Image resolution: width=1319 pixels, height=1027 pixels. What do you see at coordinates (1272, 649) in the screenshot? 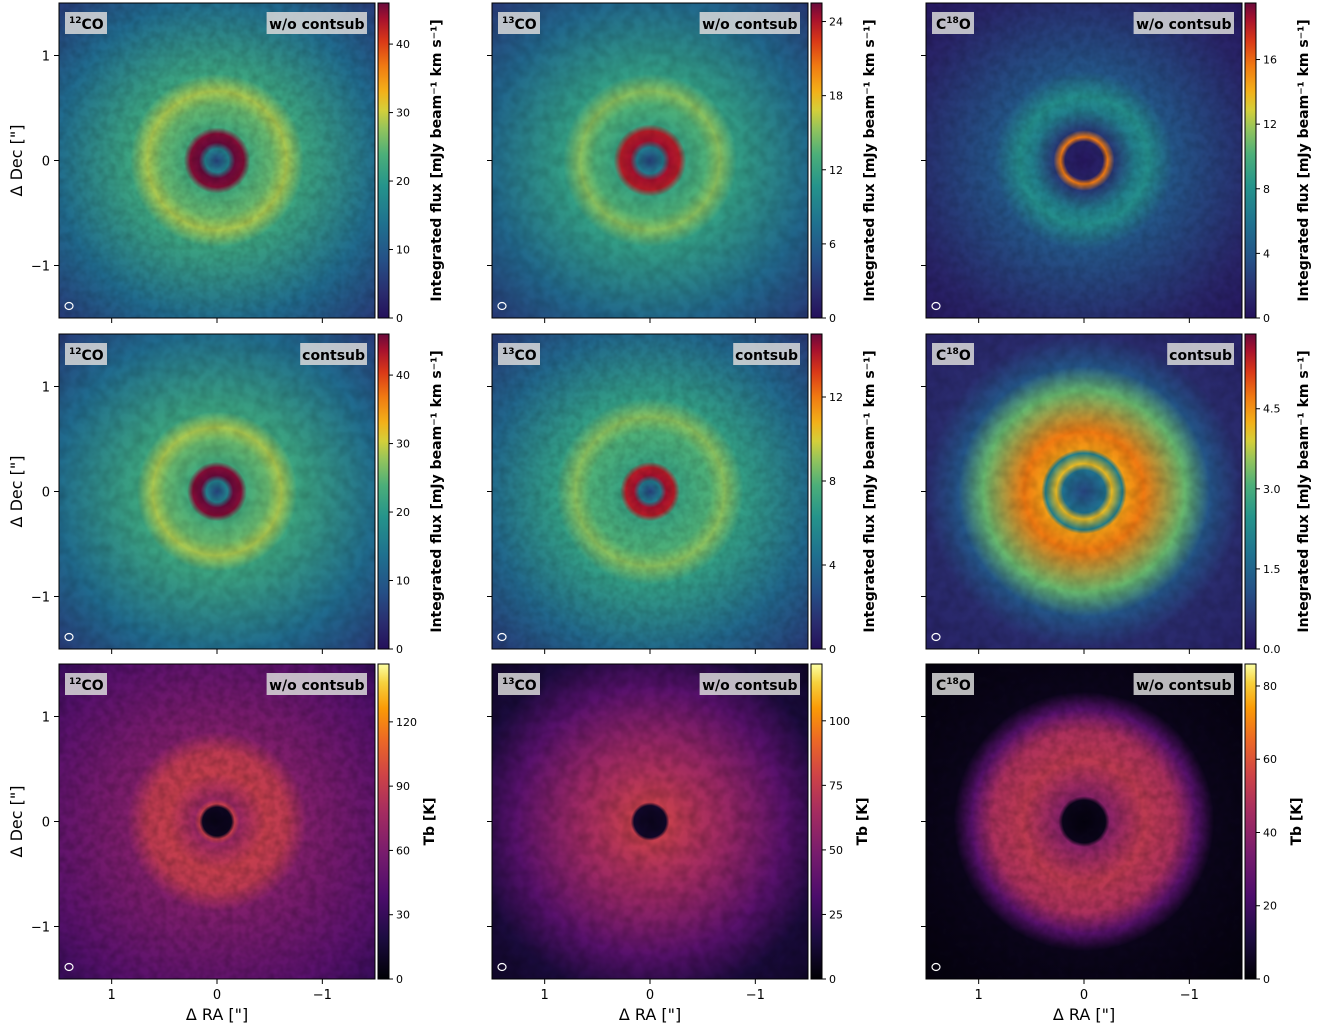
I see `colorbar-tick-label: 0.0` at bounding box center [1272, 649].